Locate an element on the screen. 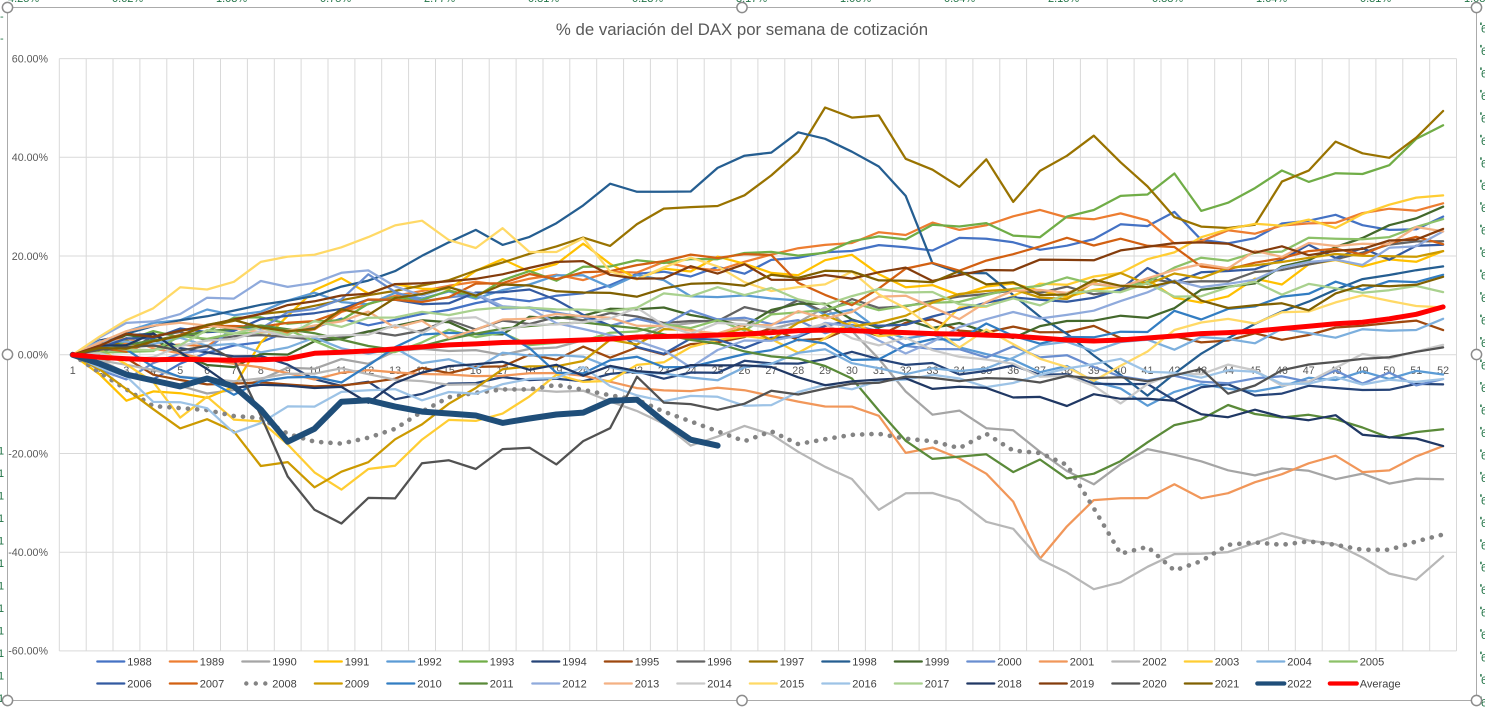 This screenshot has width=1485, height=710. svg-text: 37 is located at coordinates (1040, 371).